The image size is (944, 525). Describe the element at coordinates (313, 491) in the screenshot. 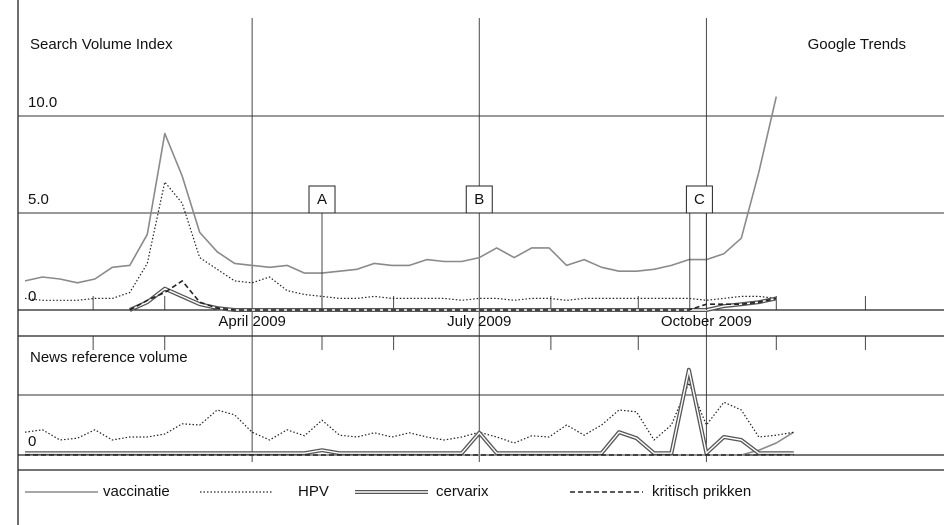

I see `legend-label: HPV` at that location.